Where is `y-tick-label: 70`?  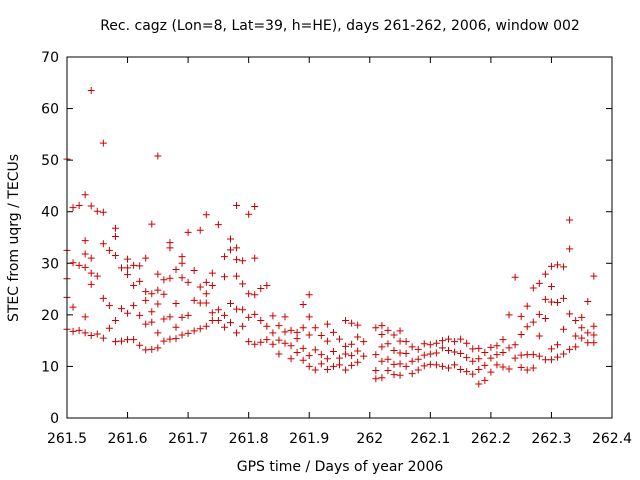 y-tick-label: 70 is located at coordinates (50, 58).